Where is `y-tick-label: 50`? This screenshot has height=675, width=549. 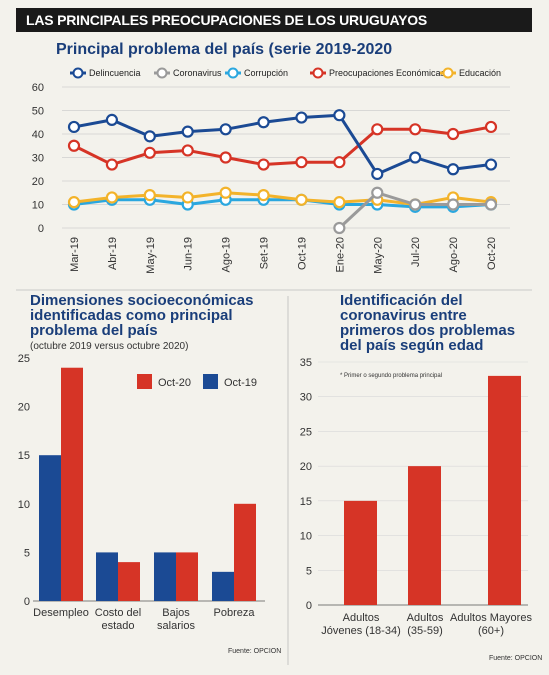
y-tick-label: 50 is located at coordinates (38, 112).